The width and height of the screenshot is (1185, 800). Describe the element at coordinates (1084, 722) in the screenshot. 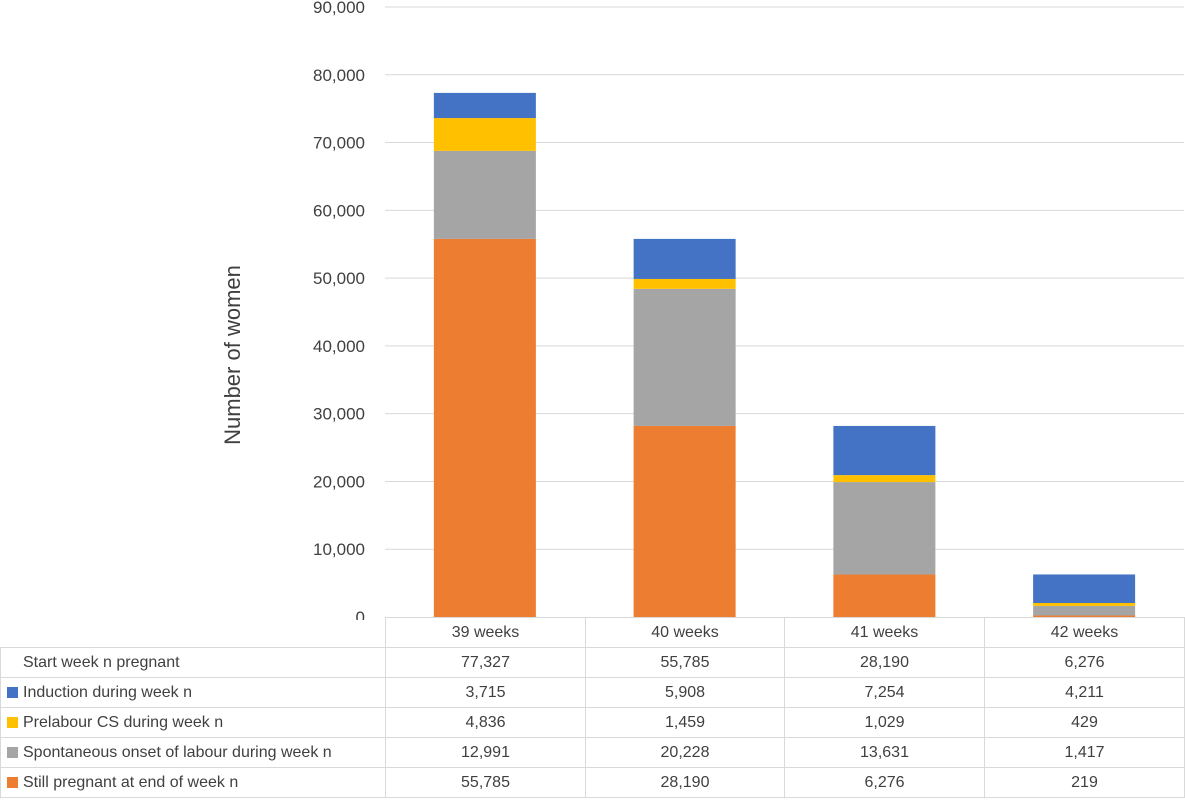

I see `table-cell: 429` at that location.